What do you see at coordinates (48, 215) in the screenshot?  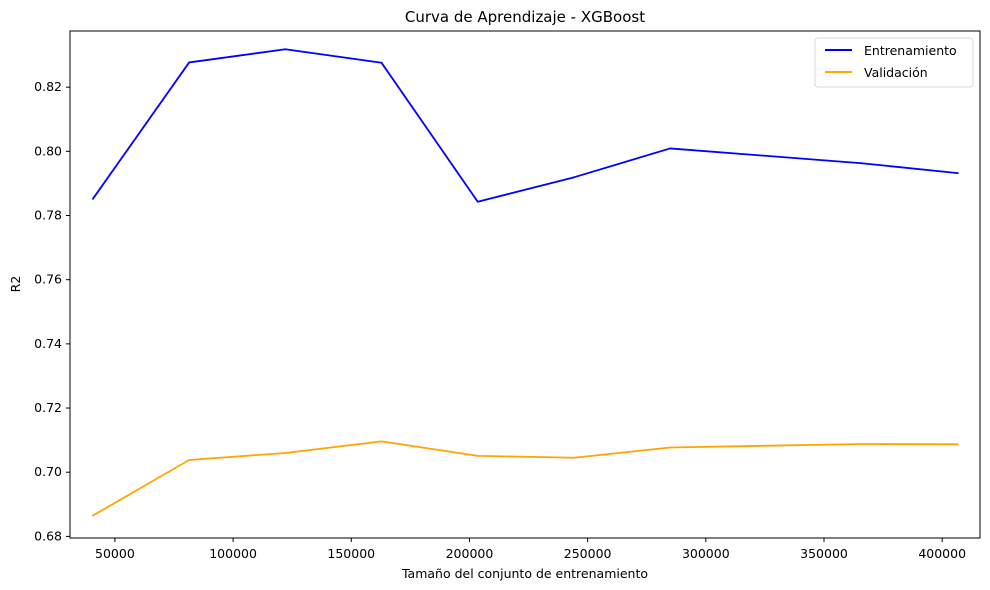 I see `y-tick-label-5: 0.78` at bounding box center [48, 215].